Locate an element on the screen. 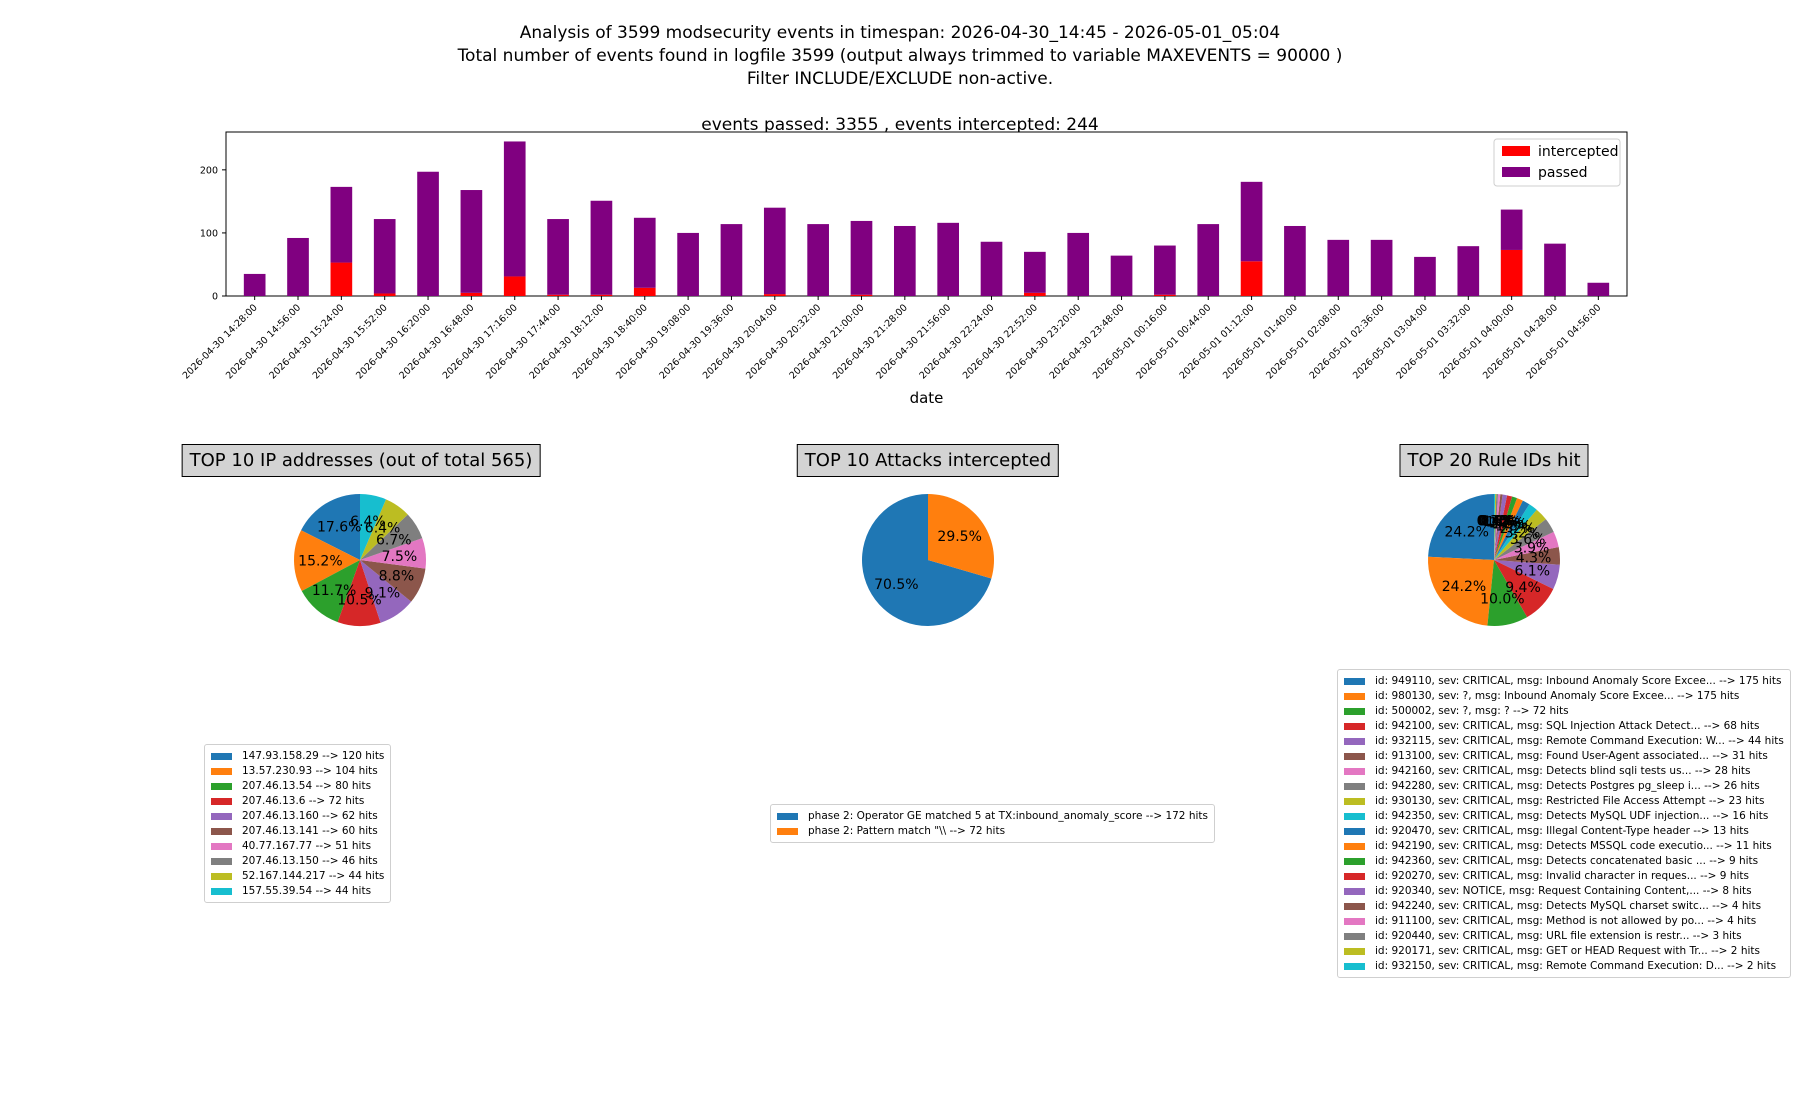 Image resolution: width=1800 pixels, height=1100 pixels. pie-wedges is located at coordinates (360, 560).